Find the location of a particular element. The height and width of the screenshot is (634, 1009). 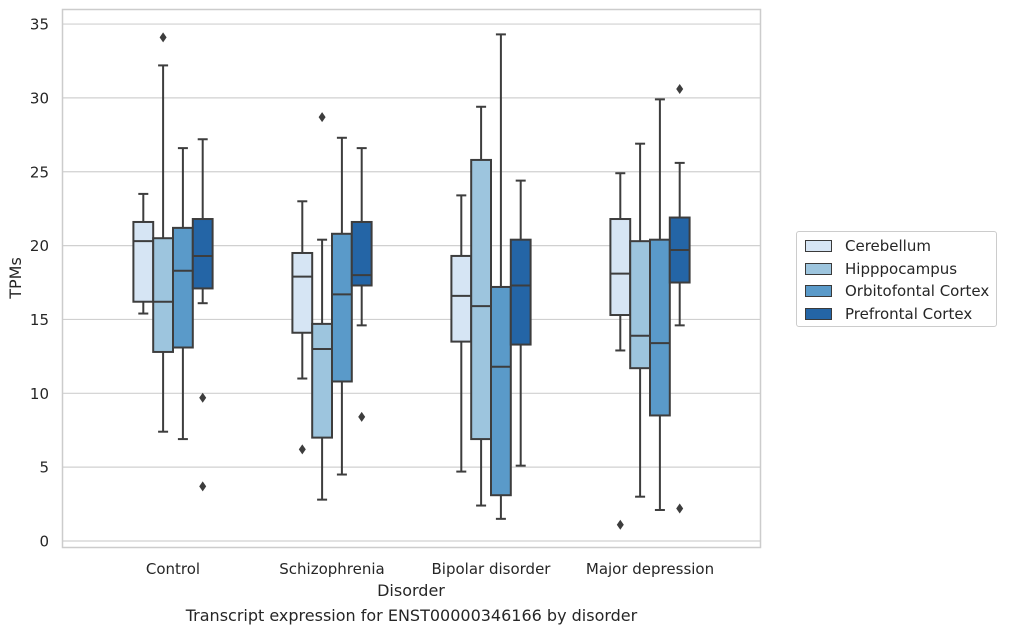

legend-label-orbitofrontal: Orbitofontal Cortex is located at coordinates (917, 291).